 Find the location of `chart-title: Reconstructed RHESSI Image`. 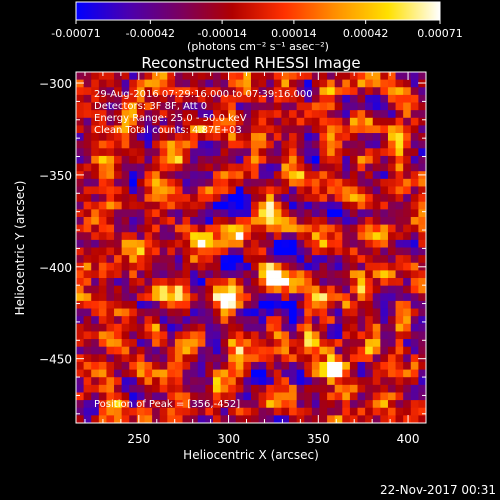

chart-title: Reconstructed RHESSI Image is located at coordinates (250, 63).